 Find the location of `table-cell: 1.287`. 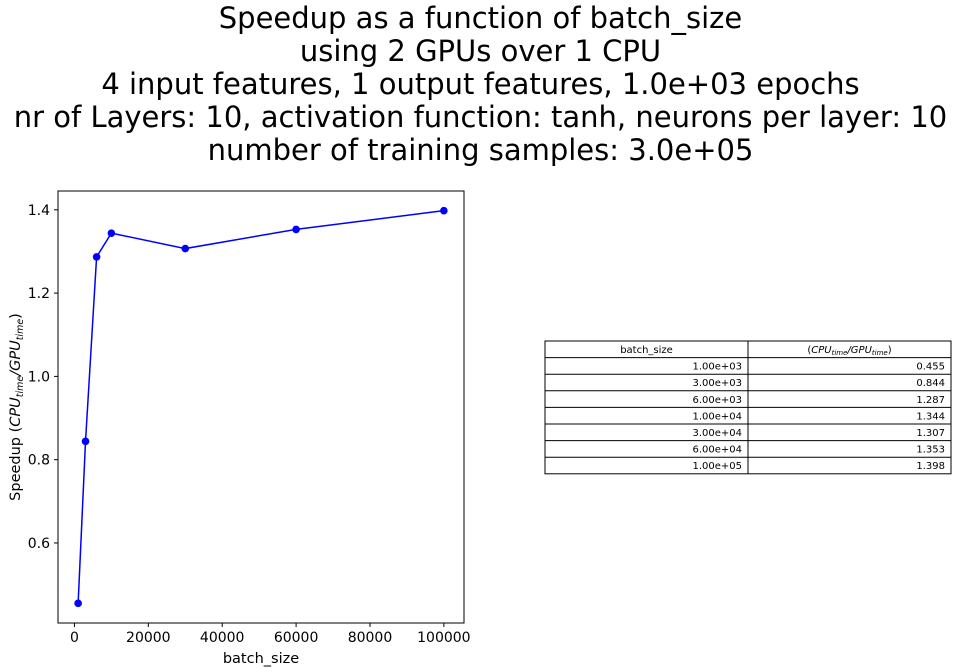

table-cell: 1.287 is located at coordinates (930, 400).